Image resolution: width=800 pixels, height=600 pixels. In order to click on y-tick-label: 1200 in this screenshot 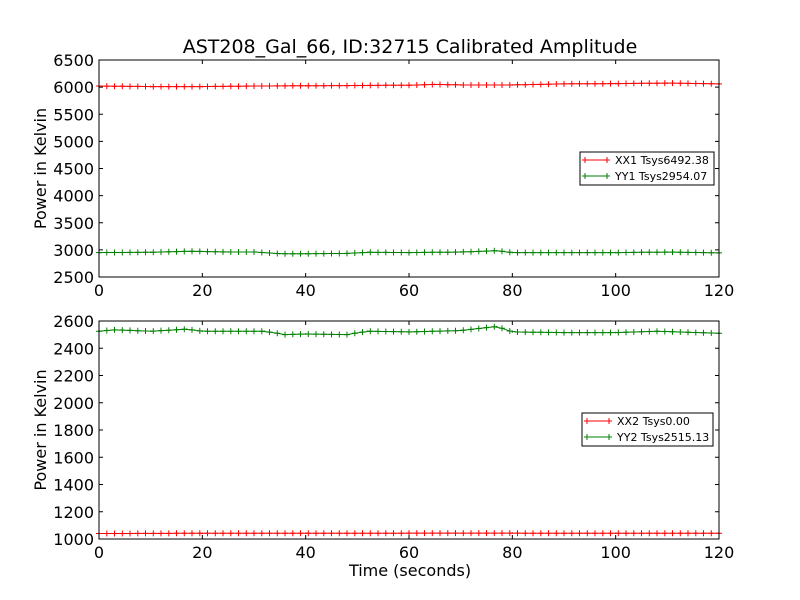, I will do `click(73, 512)`.